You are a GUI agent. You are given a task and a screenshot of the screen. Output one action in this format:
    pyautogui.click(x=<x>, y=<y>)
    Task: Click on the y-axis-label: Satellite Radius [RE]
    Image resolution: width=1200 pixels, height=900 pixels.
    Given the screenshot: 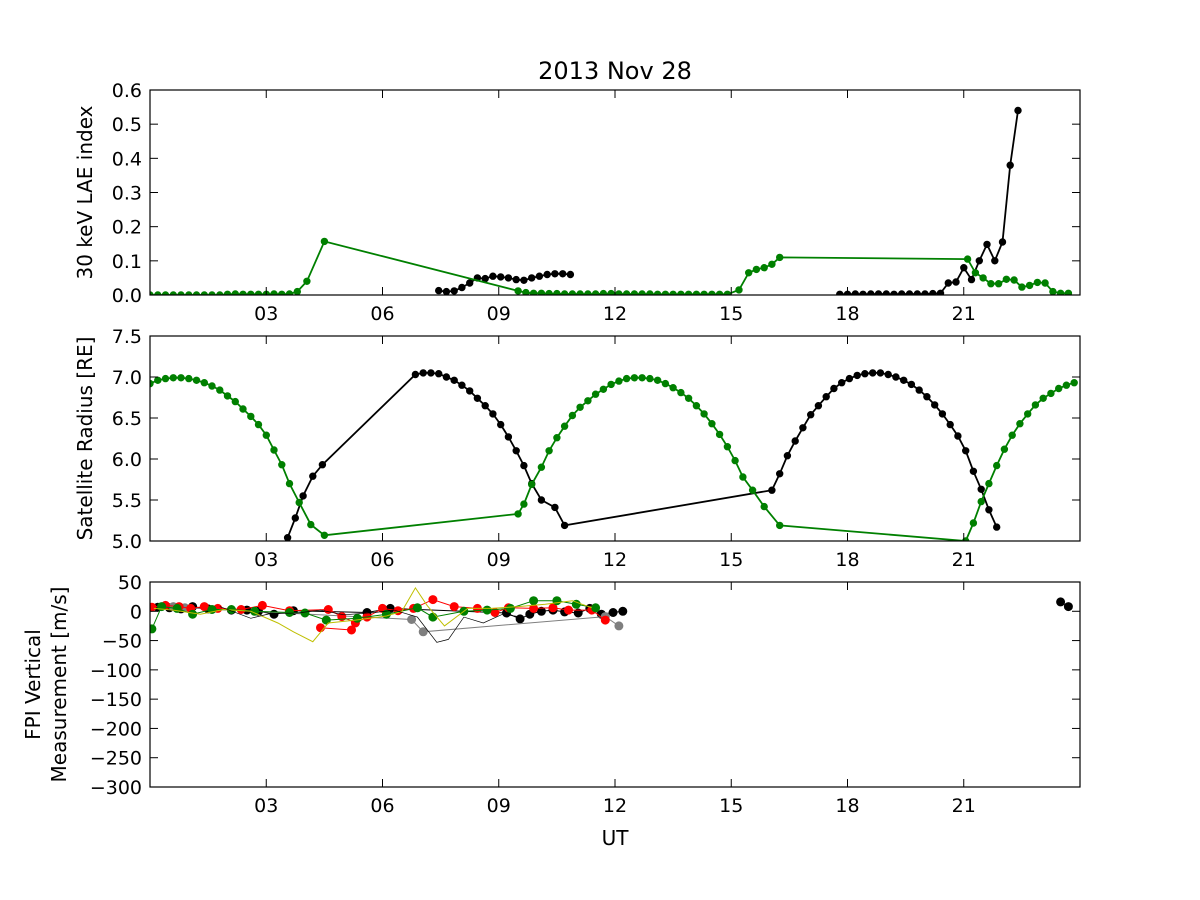 What is the action you would take?
    pyautogui.click(x=85, y=439)
    